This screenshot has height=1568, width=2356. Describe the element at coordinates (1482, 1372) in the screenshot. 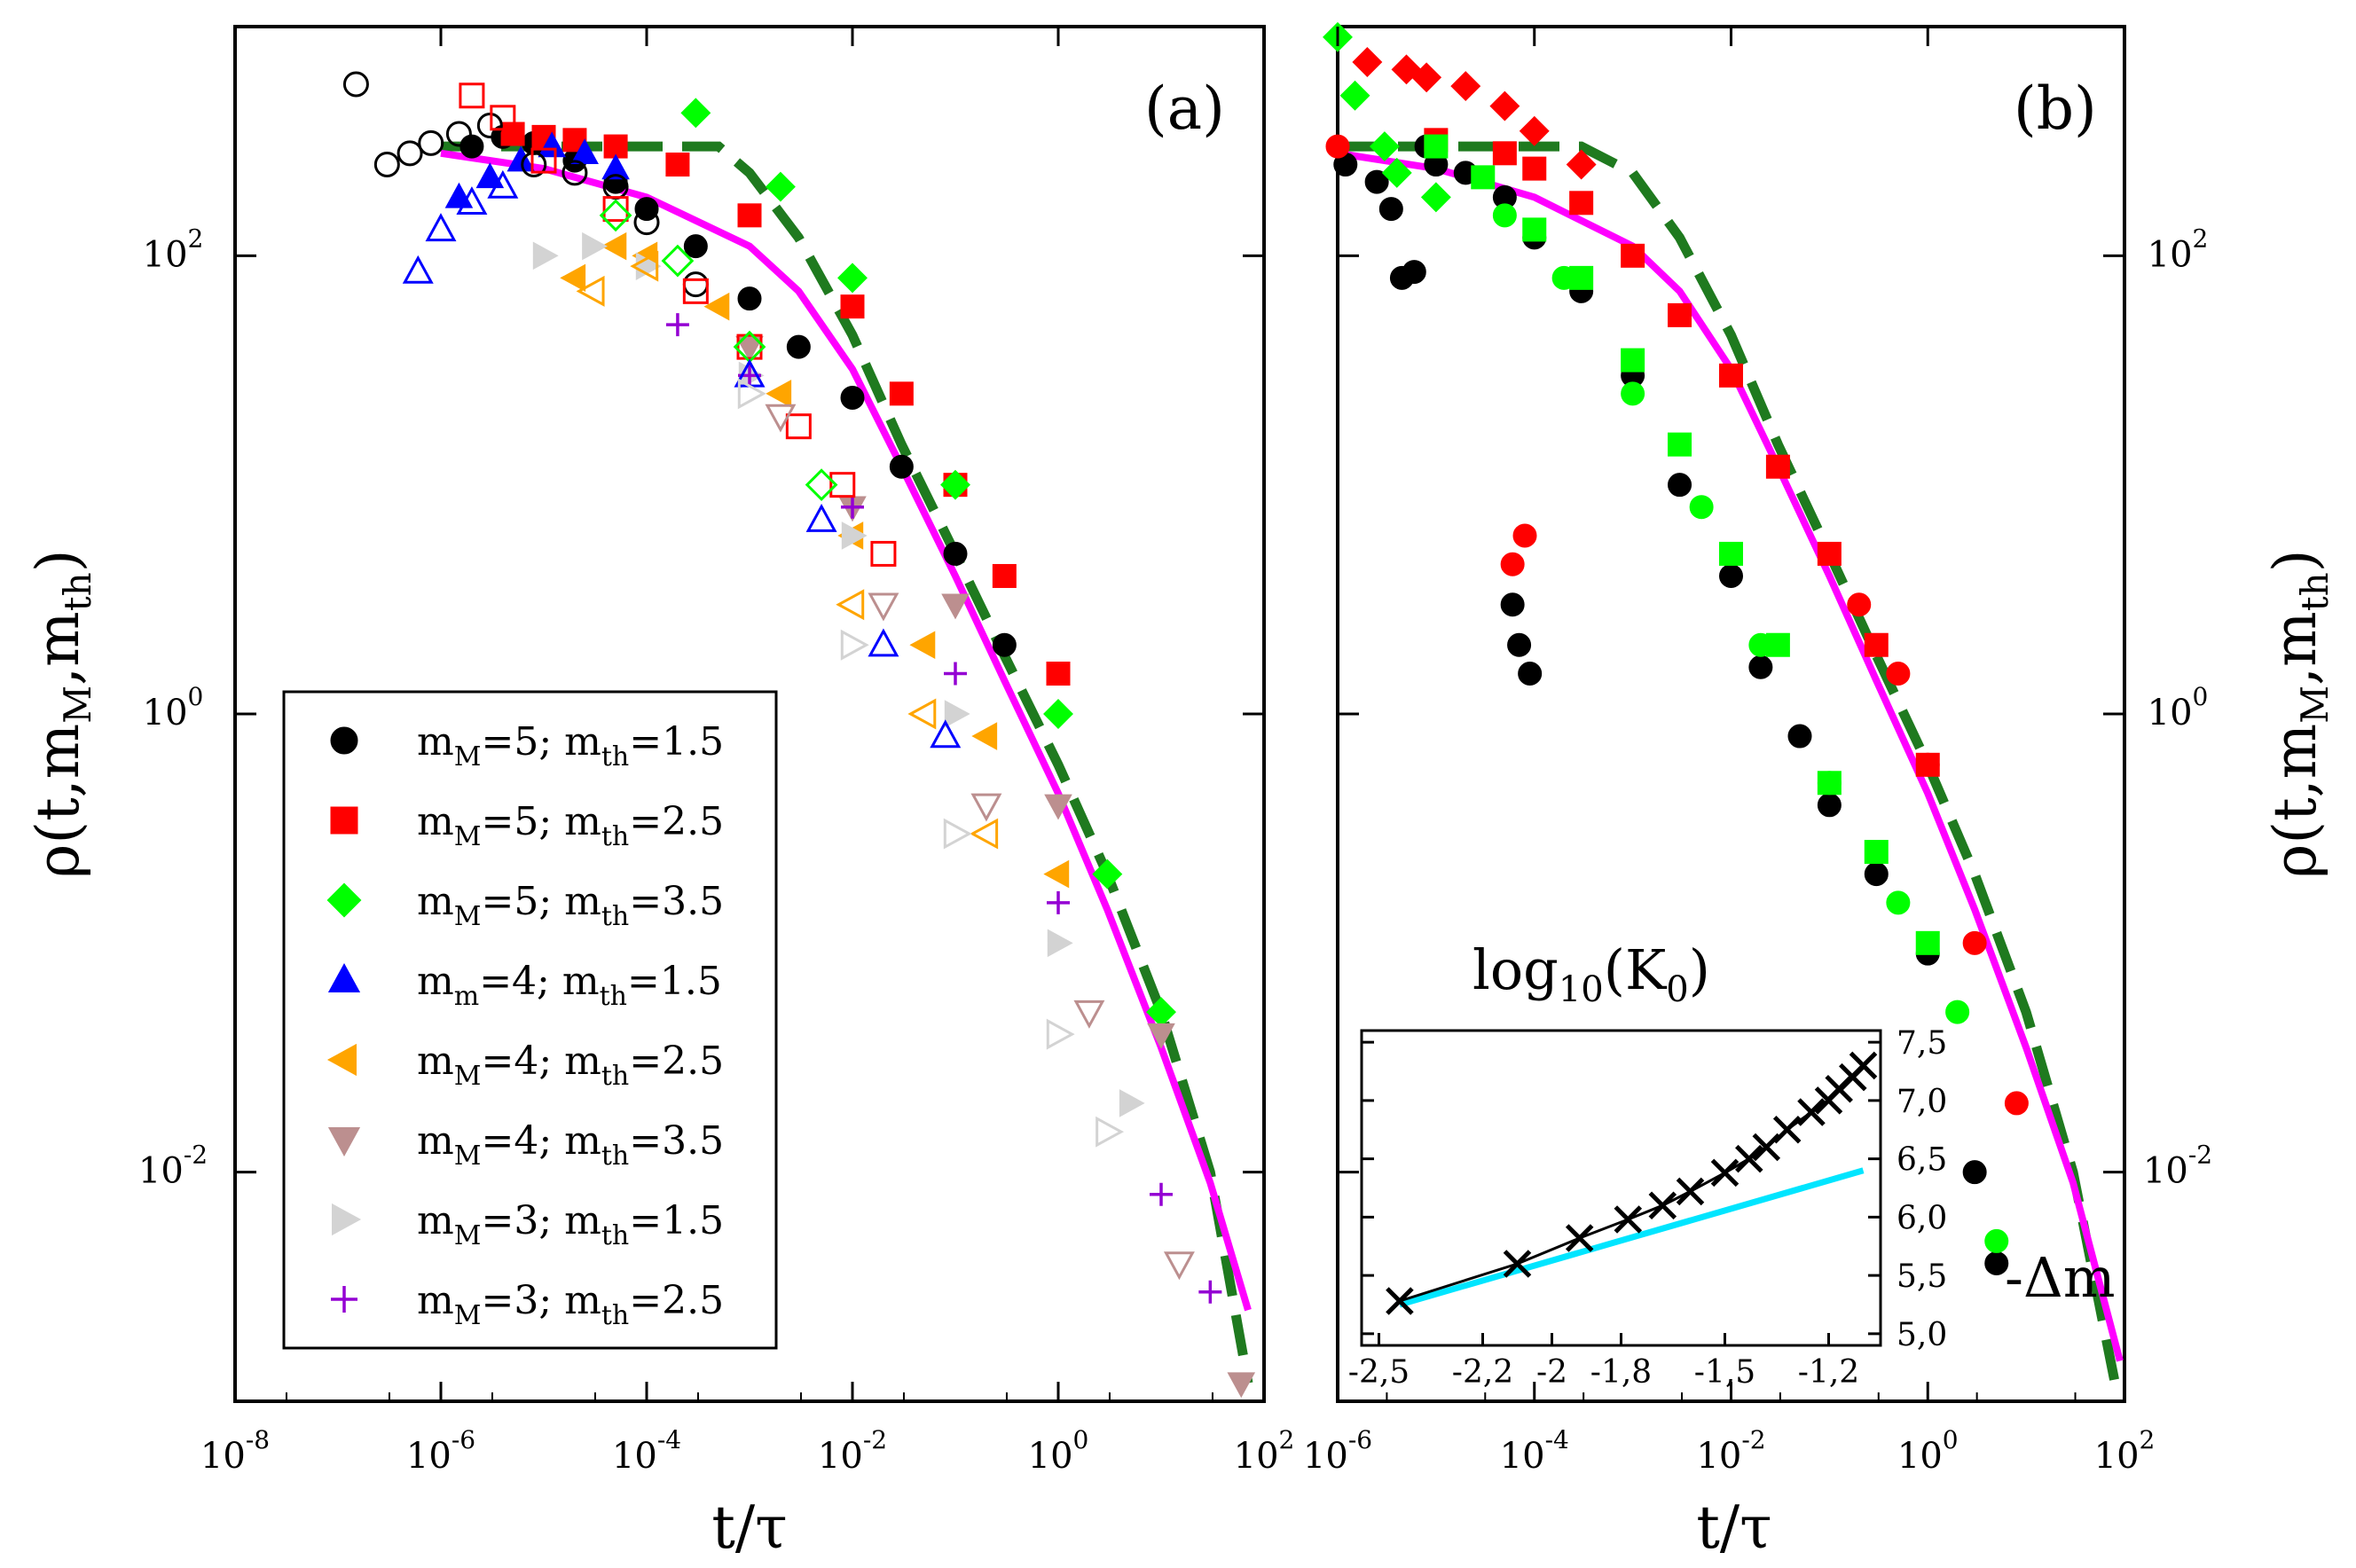

I see `inset-xtick-label: -2,2` at that location.